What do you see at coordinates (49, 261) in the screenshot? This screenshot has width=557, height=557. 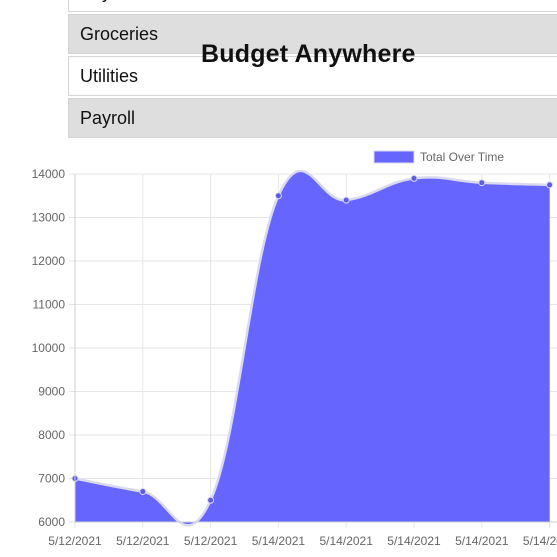 I see `y-tick-label: 12000` at bounding box center [49, 261].